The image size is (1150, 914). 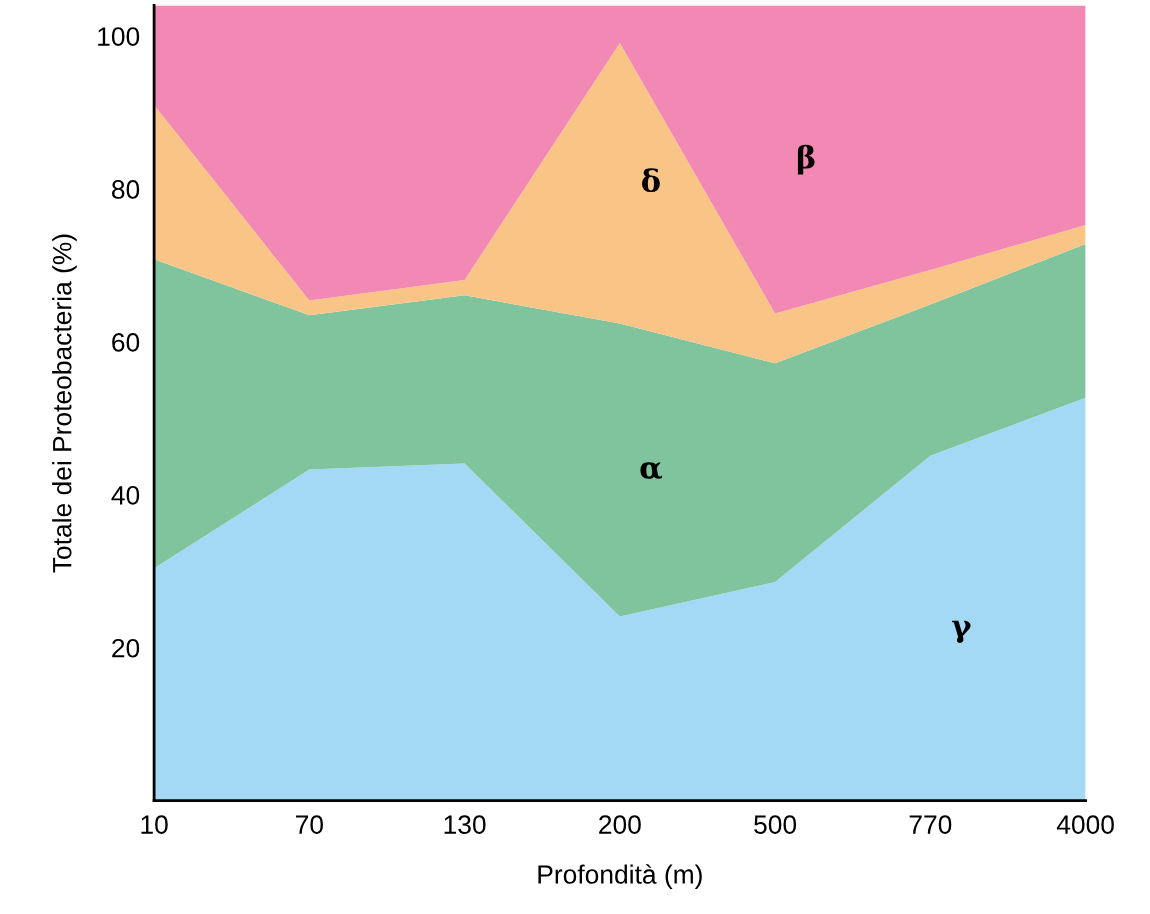 What do you see at coordinates (930, 824) in the screenshot?
I see `x-tick-label: 770` at bounding box center [930, 824].